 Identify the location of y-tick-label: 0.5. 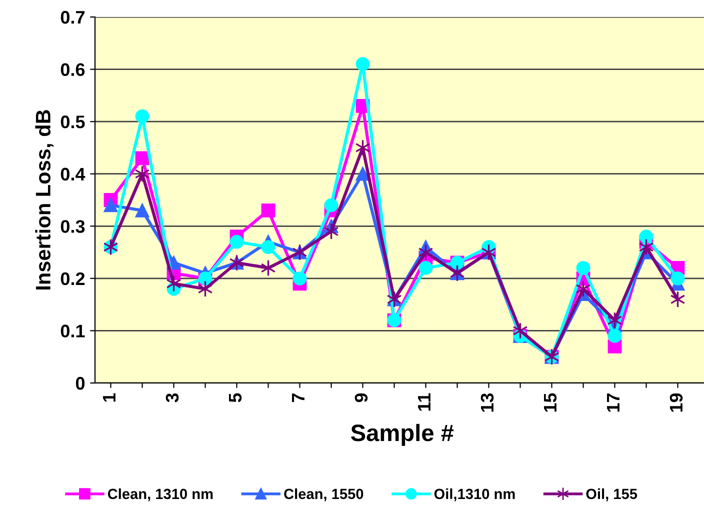
(72, 122).